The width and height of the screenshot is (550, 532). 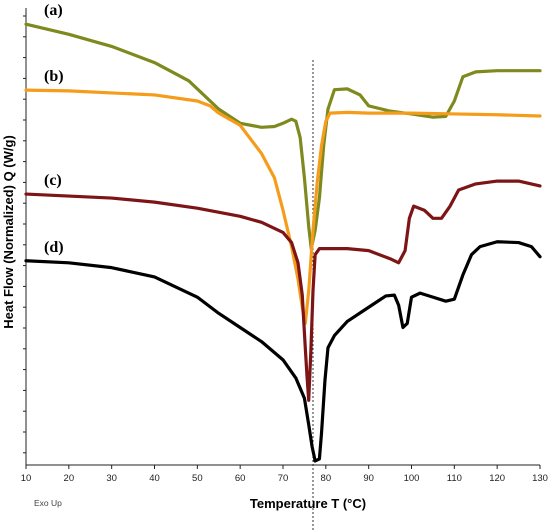 What do you see at coordinates (326, 478) in the screenshot?
I see `x-tick-label: 80` at bounding box center [326, 478].